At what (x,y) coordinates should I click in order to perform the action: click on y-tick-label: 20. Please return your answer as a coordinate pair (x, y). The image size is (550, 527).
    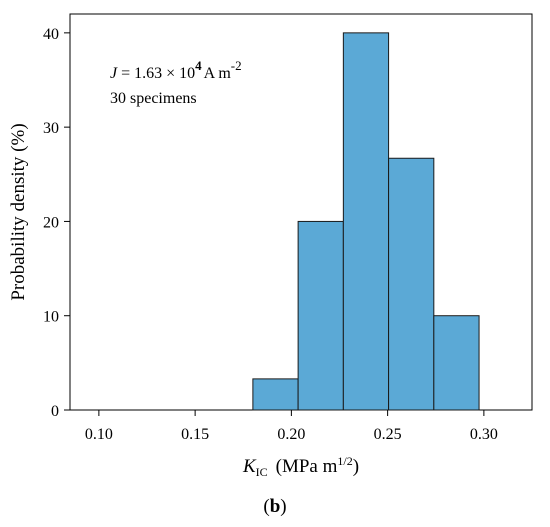
    Looking at the image, I should click on (51, 222).